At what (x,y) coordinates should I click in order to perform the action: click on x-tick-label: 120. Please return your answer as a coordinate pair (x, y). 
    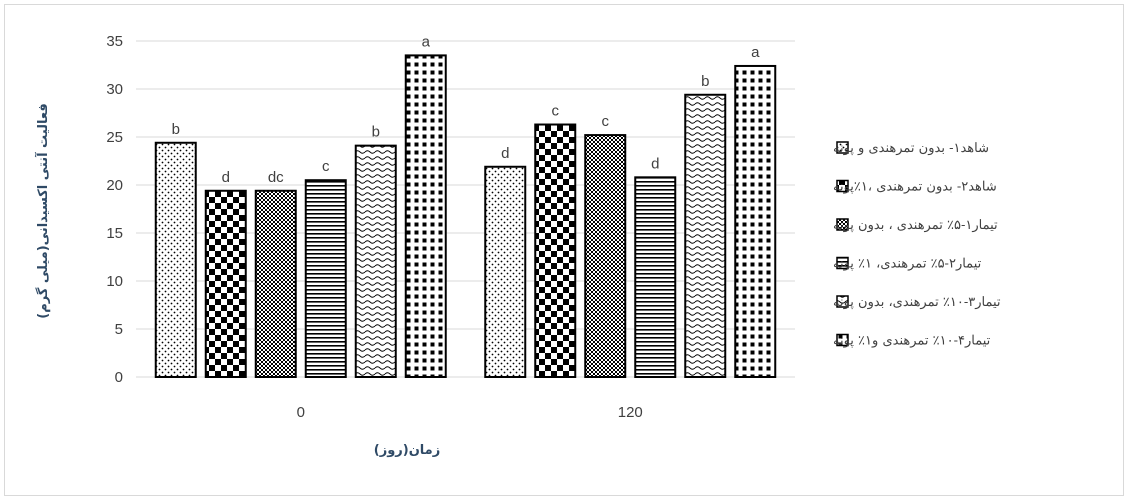
    Looking at the image, I should click on (630, 412).